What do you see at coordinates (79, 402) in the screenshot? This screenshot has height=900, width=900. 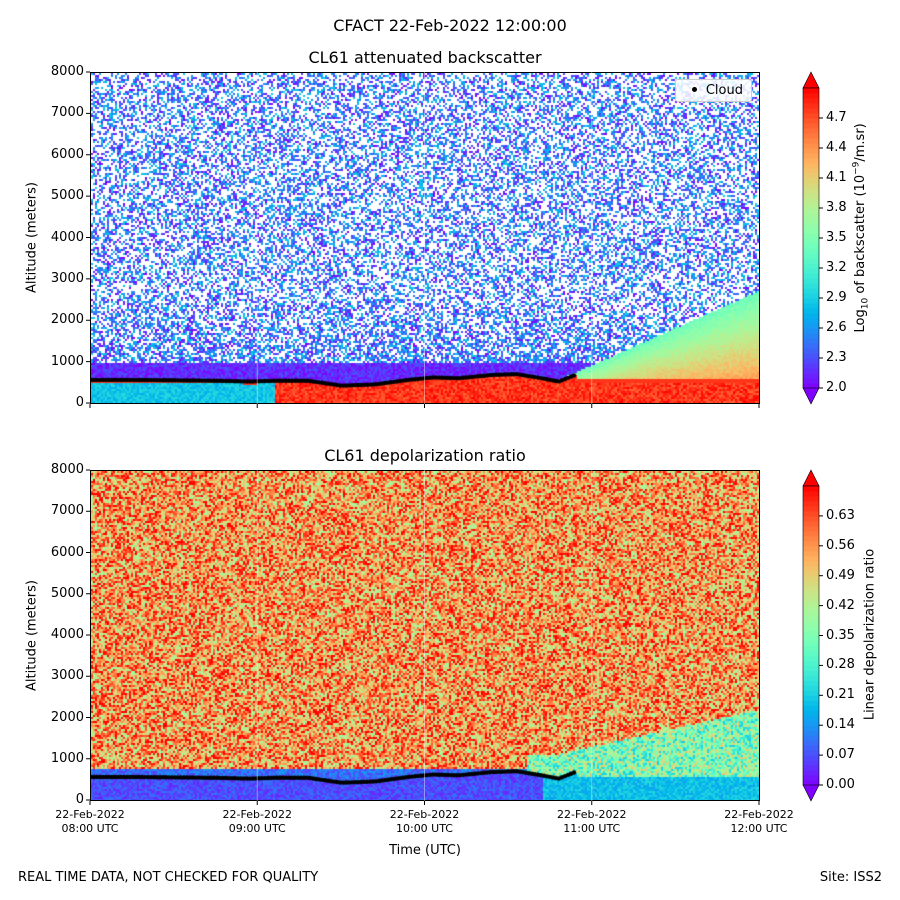 I see `y-tick-label: 0` at bounding box center [79, 402].